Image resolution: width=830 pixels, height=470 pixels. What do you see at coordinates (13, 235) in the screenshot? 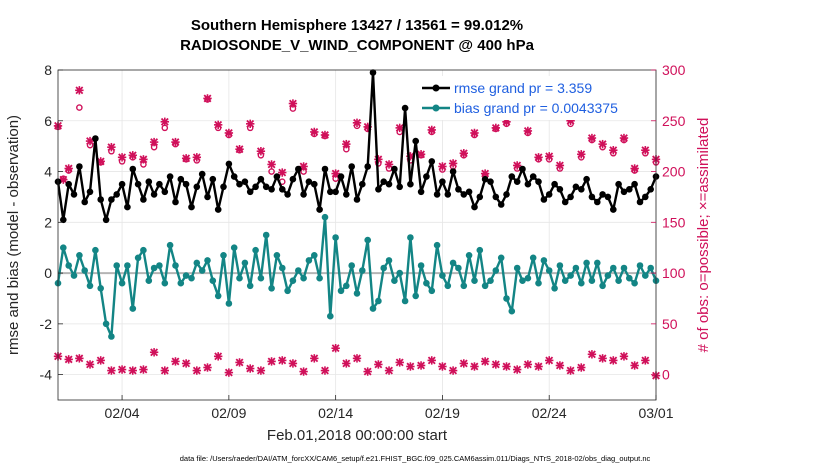
I see `y-axis-left-label: rmse and bias (model - observation)` at bounding box center [13, 235].